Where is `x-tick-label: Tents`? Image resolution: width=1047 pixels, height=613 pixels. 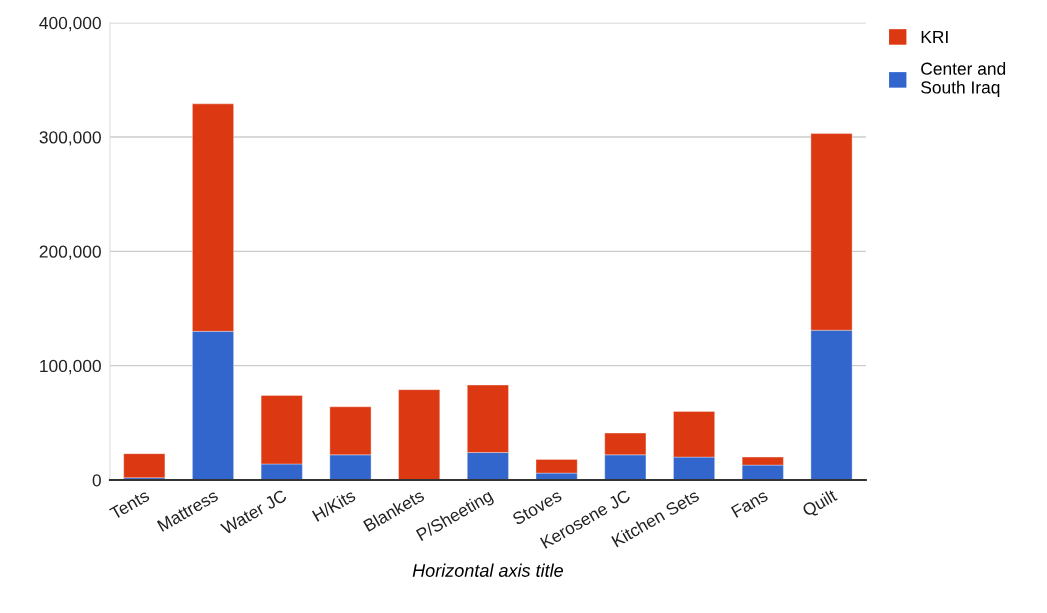 x-tick-label: Tents is located at coordinates (130, 504).